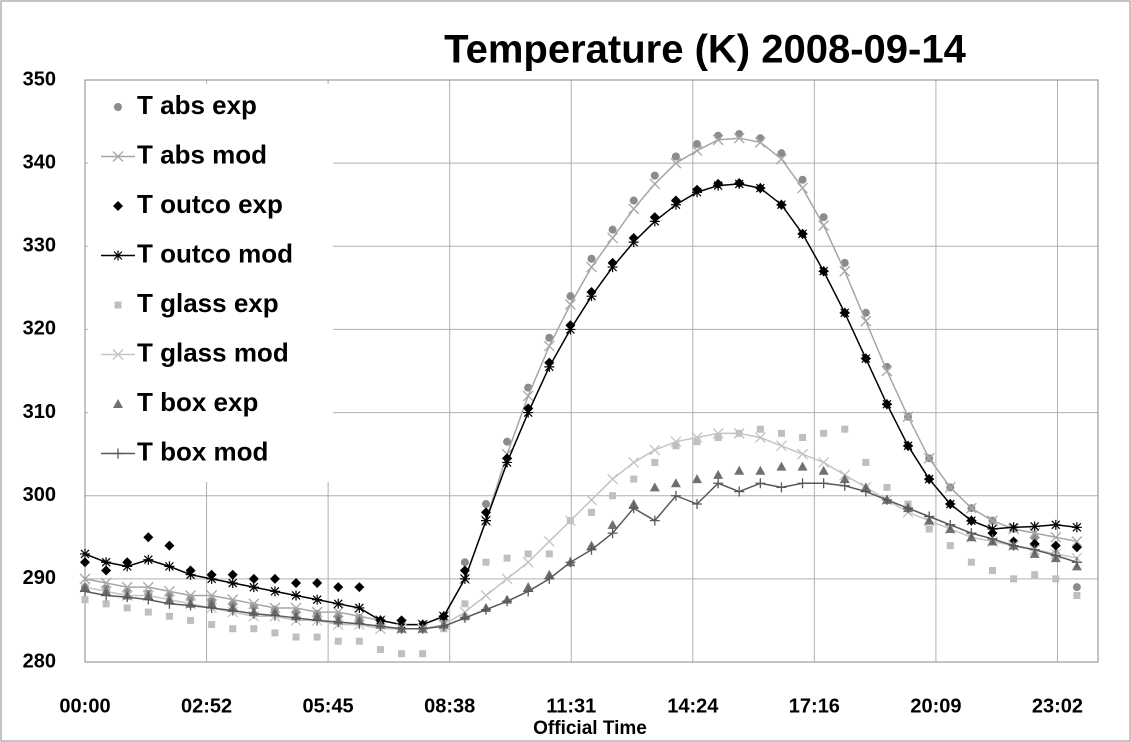 The image size is (1131, 742). What do you see at coordinates (935, 706) in the screenshot?
I see `x-tick-label: 20:09` at bounding box center [935, 706].